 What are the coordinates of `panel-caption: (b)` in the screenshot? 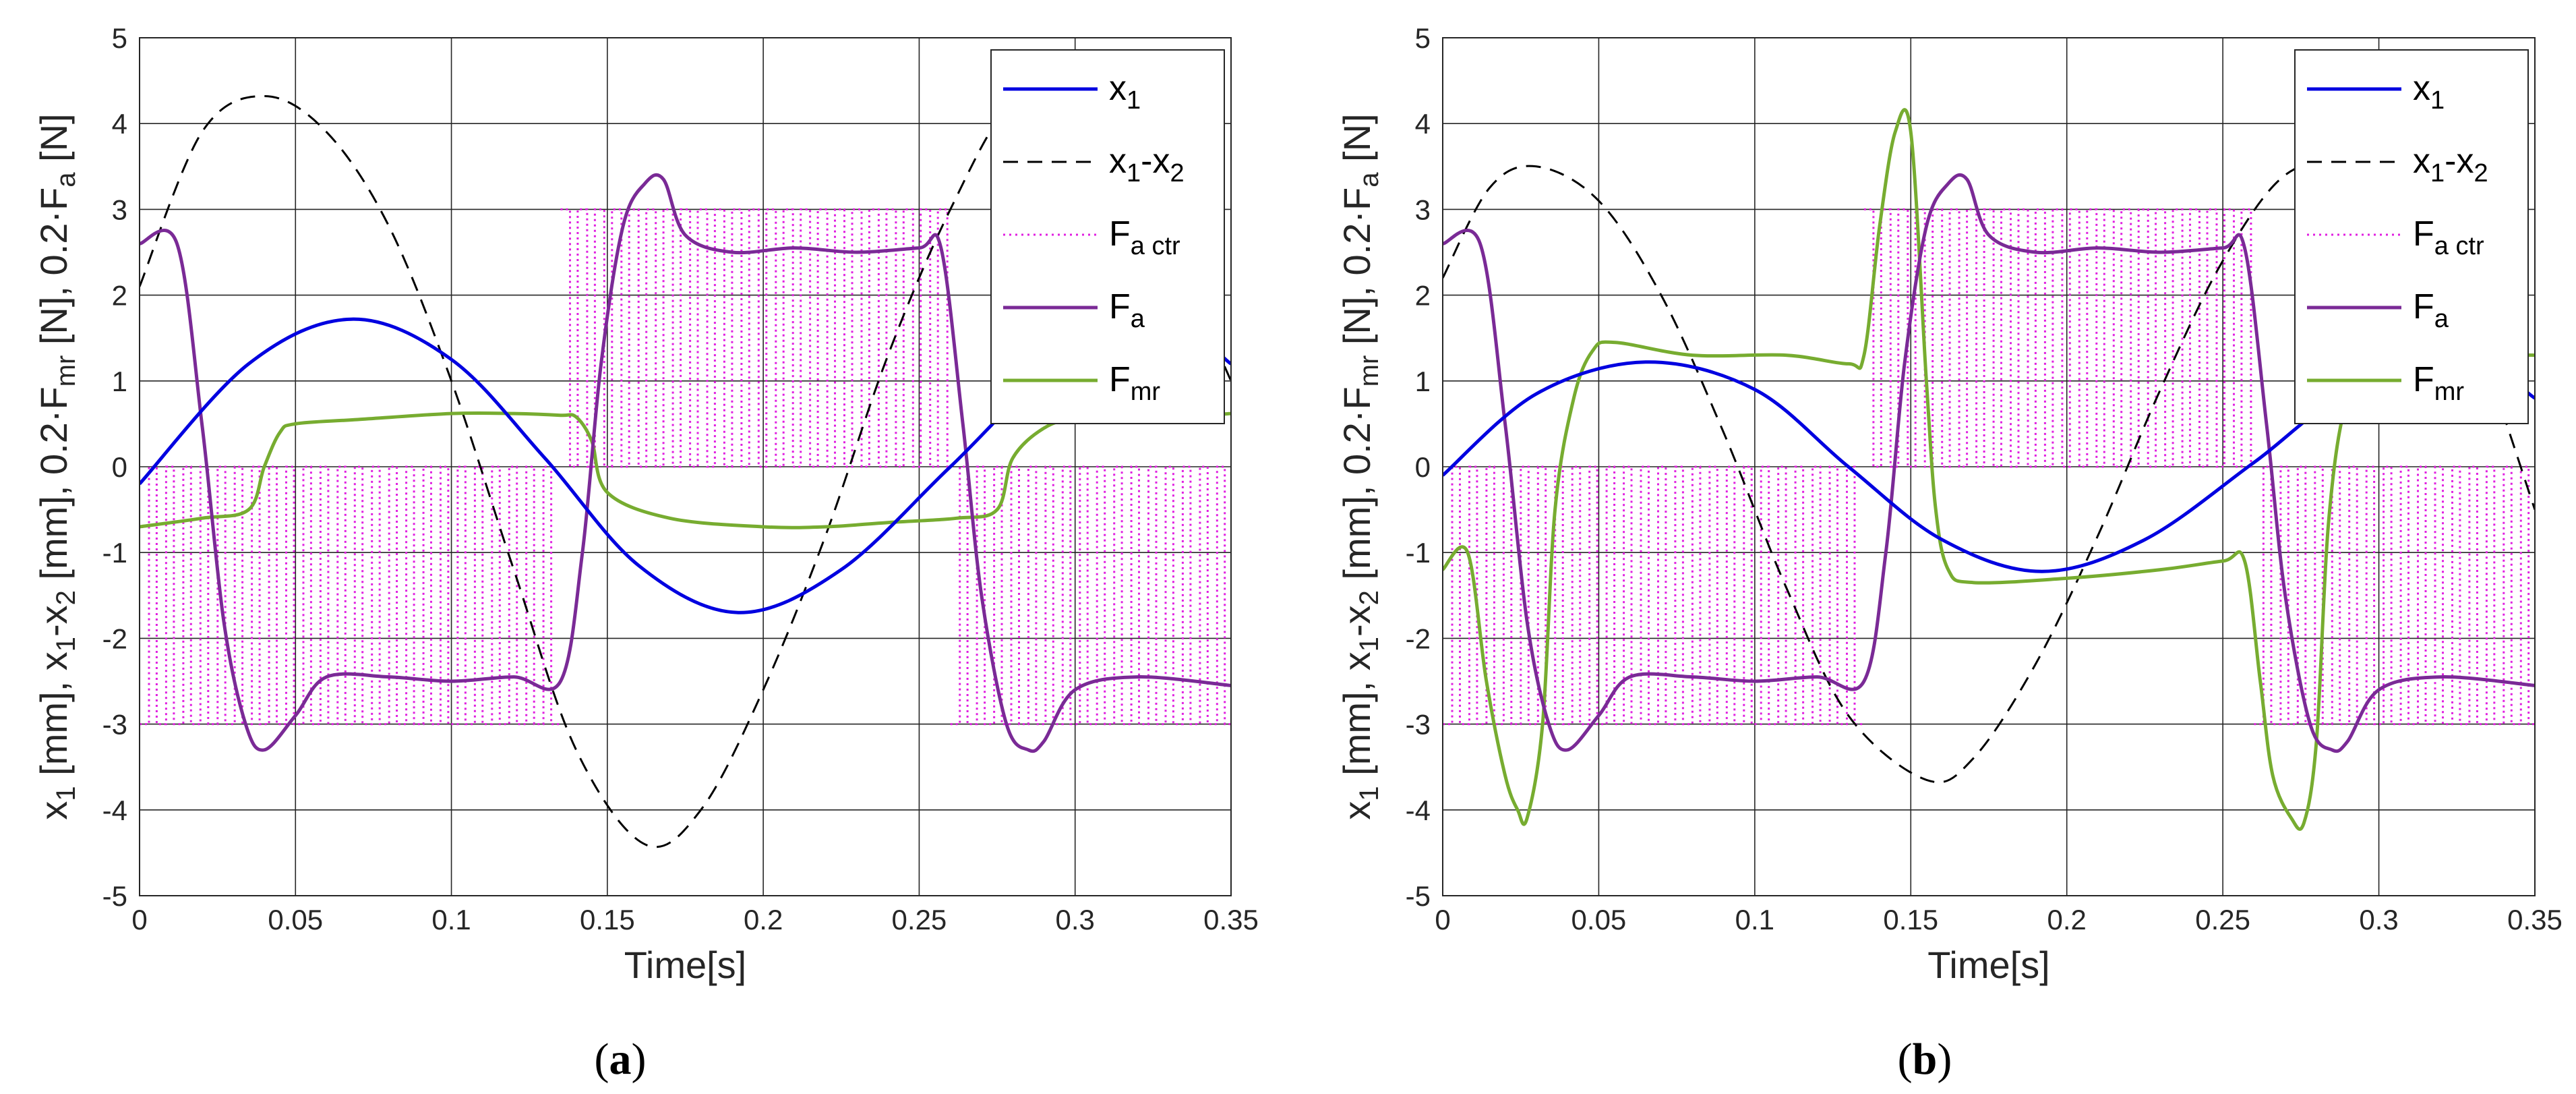 It's located at (1925, 1059).